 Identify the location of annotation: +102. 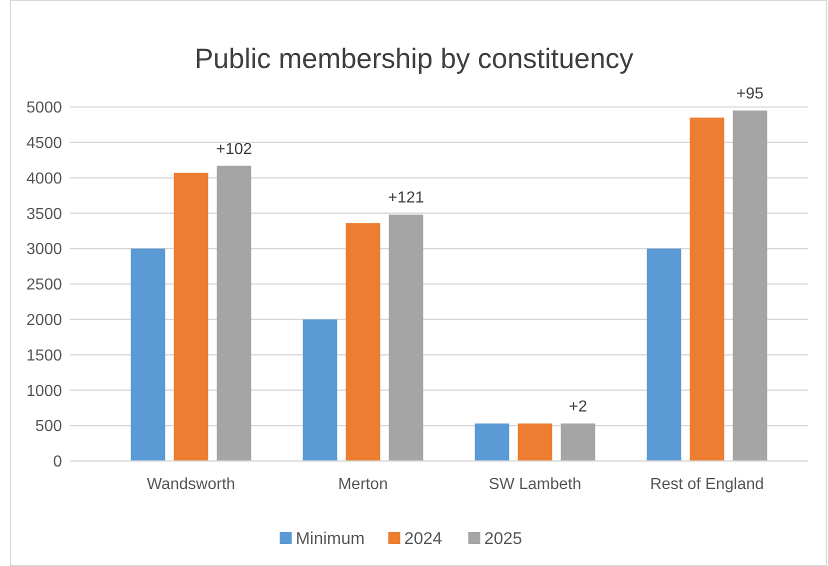
(234, 149).